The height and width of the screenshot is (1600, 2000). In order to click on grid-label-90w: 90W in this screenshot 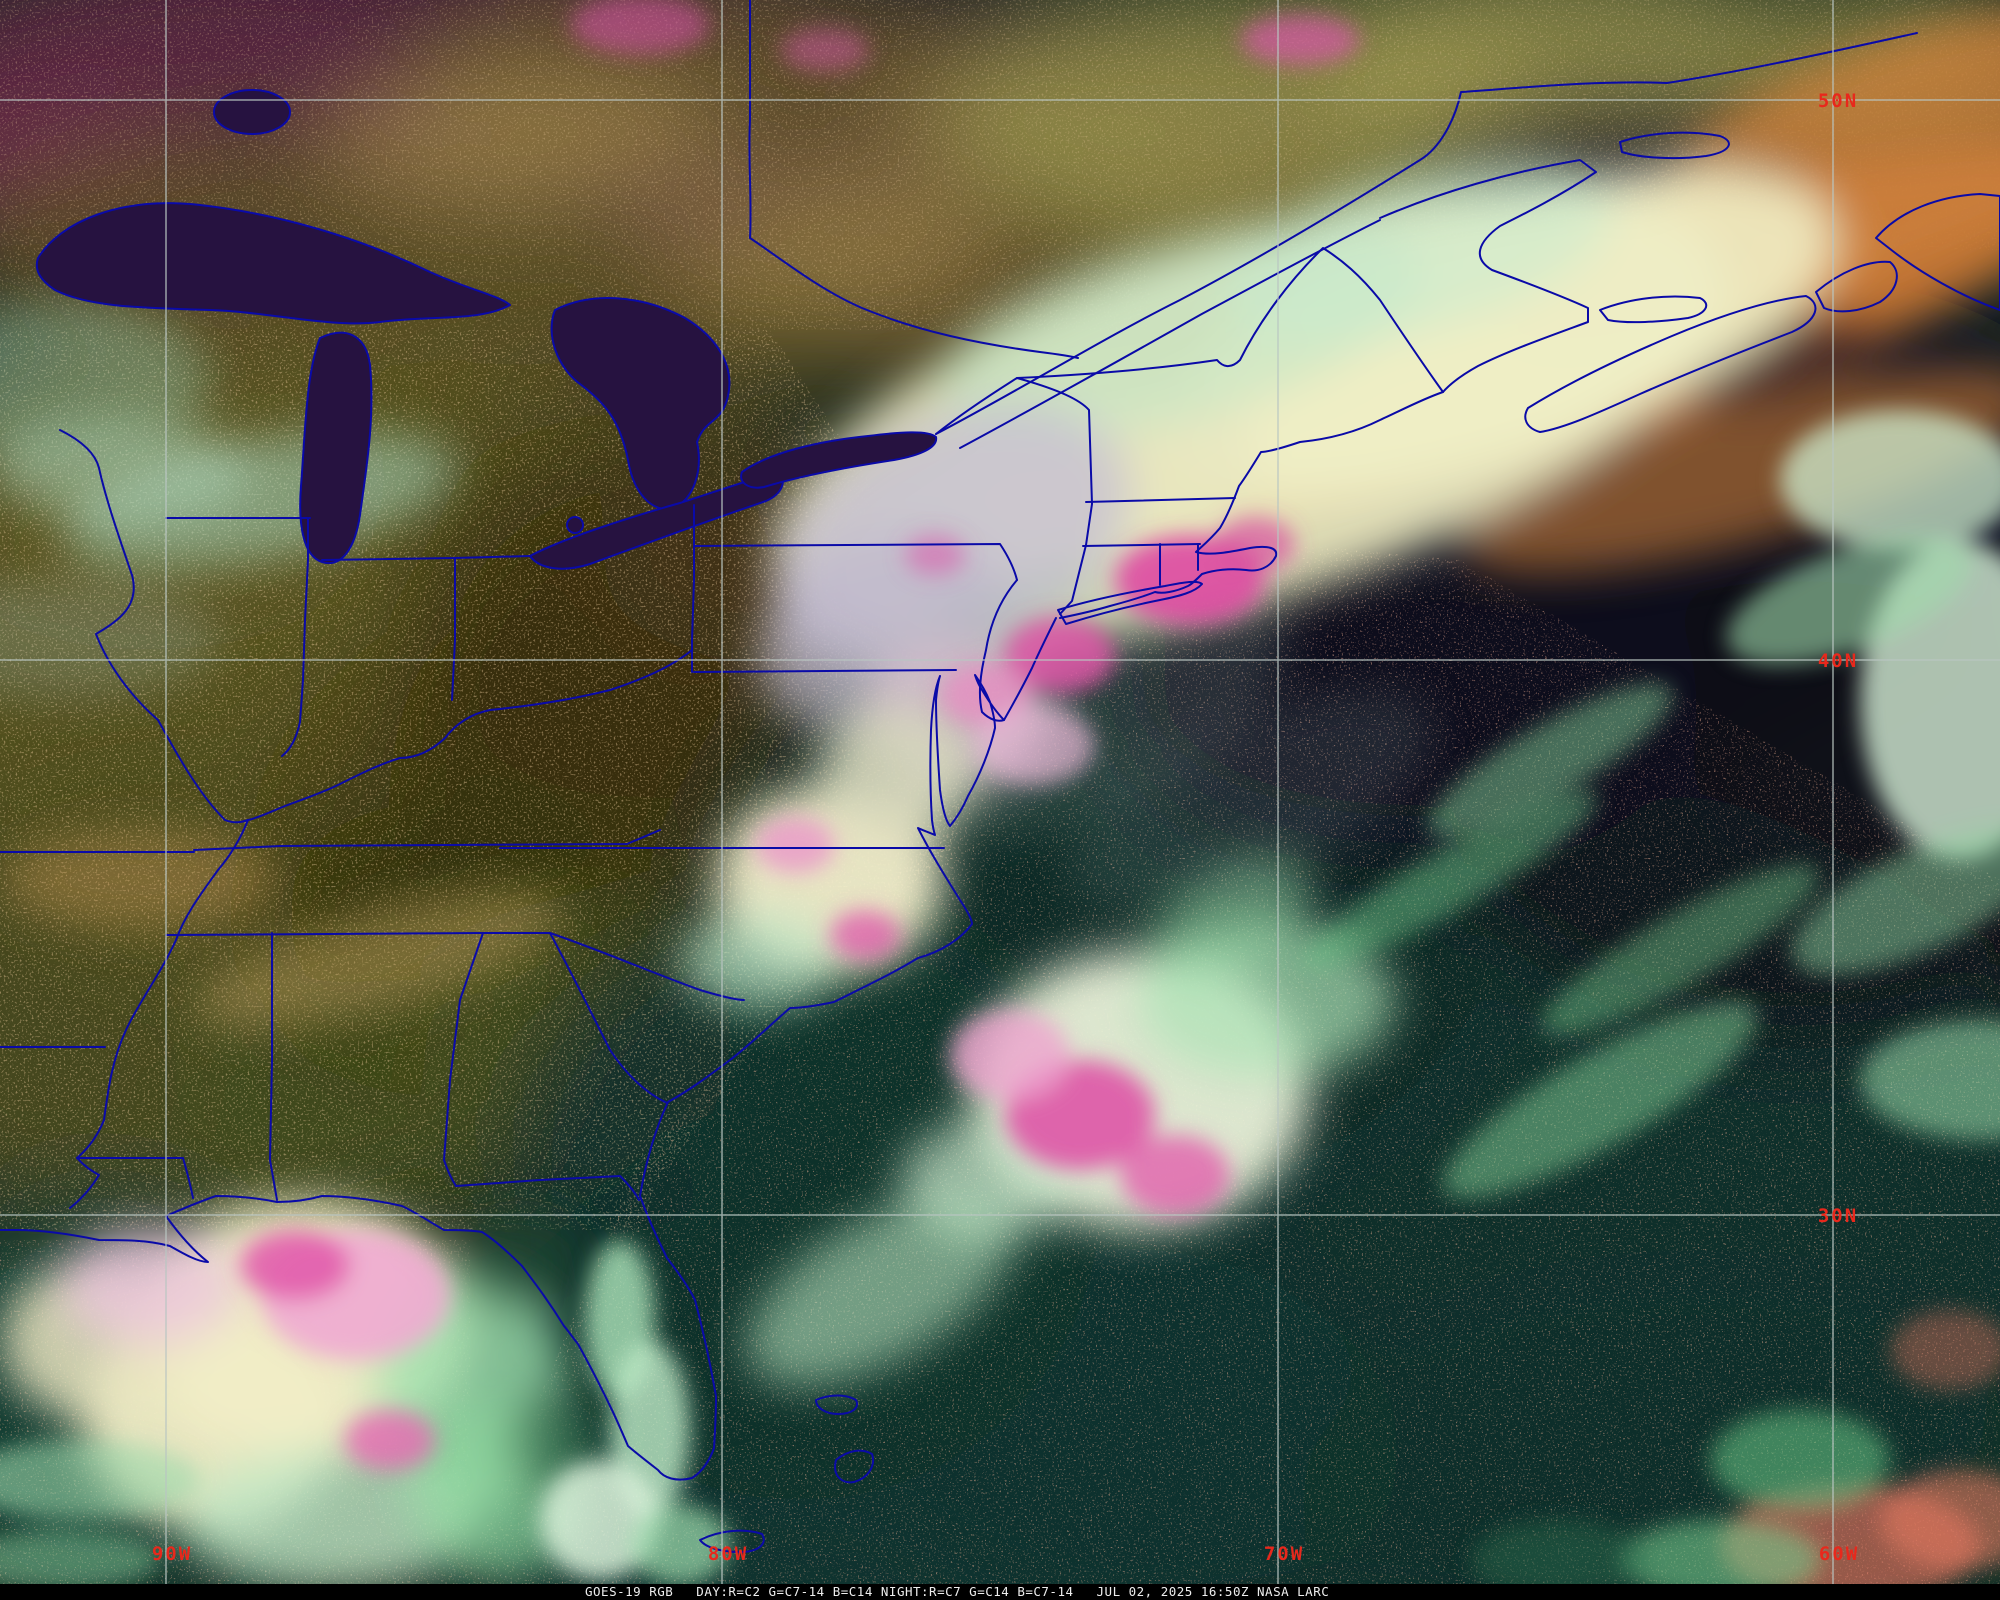, I will do `click(172, 1554)`.